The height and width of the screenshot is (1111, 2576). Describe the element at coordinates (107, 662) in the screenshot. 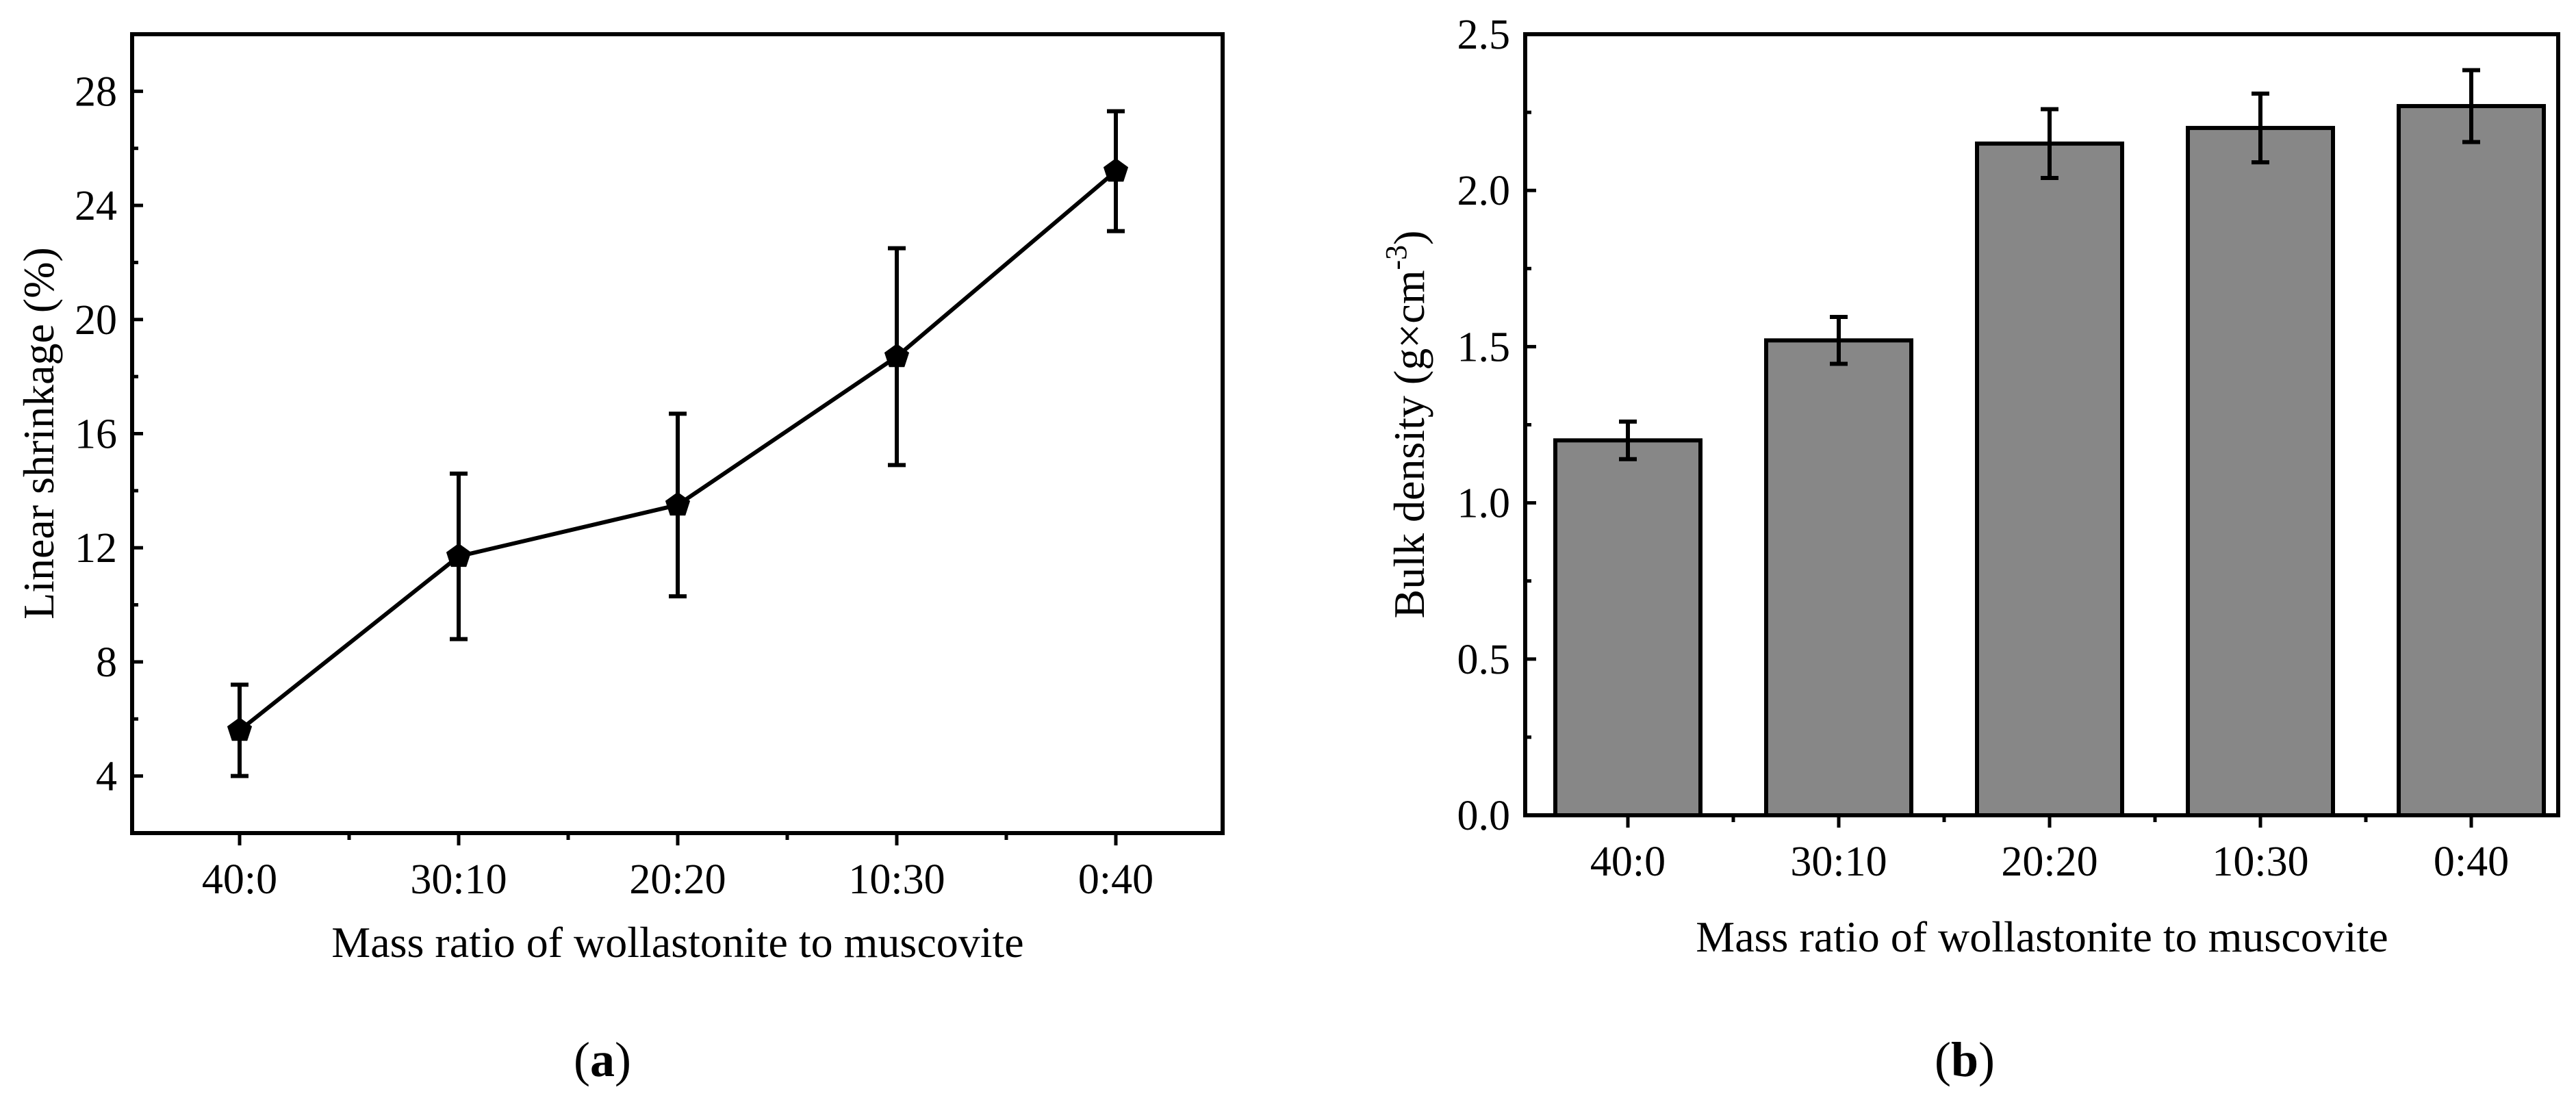

I see `y-tick-label: 8` at that location.